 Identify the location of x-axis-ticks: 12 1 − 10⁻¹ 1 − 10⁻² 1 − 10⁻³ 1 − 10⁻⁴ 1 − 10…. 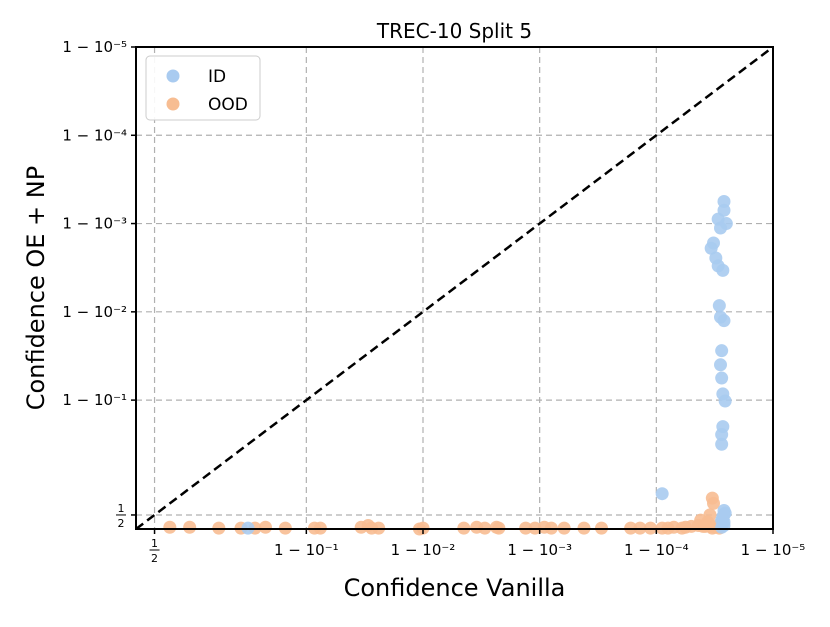
(477, 547).